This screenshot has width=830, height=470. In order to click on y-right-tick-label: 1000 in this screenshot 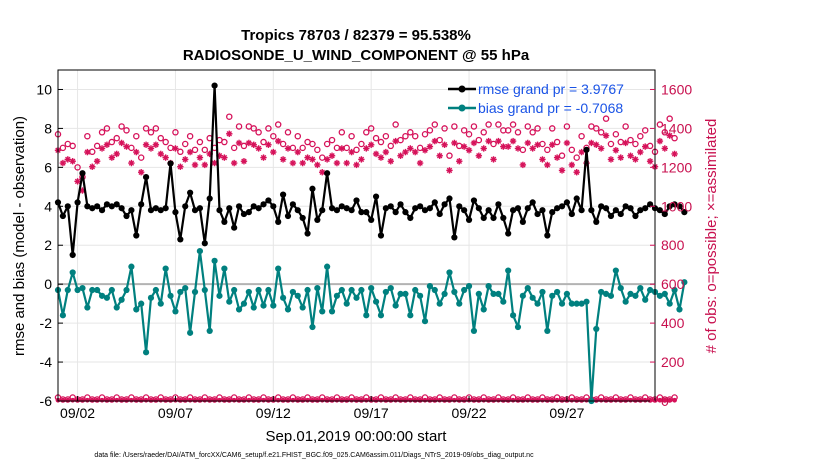, I will do `click(676, 206)`.